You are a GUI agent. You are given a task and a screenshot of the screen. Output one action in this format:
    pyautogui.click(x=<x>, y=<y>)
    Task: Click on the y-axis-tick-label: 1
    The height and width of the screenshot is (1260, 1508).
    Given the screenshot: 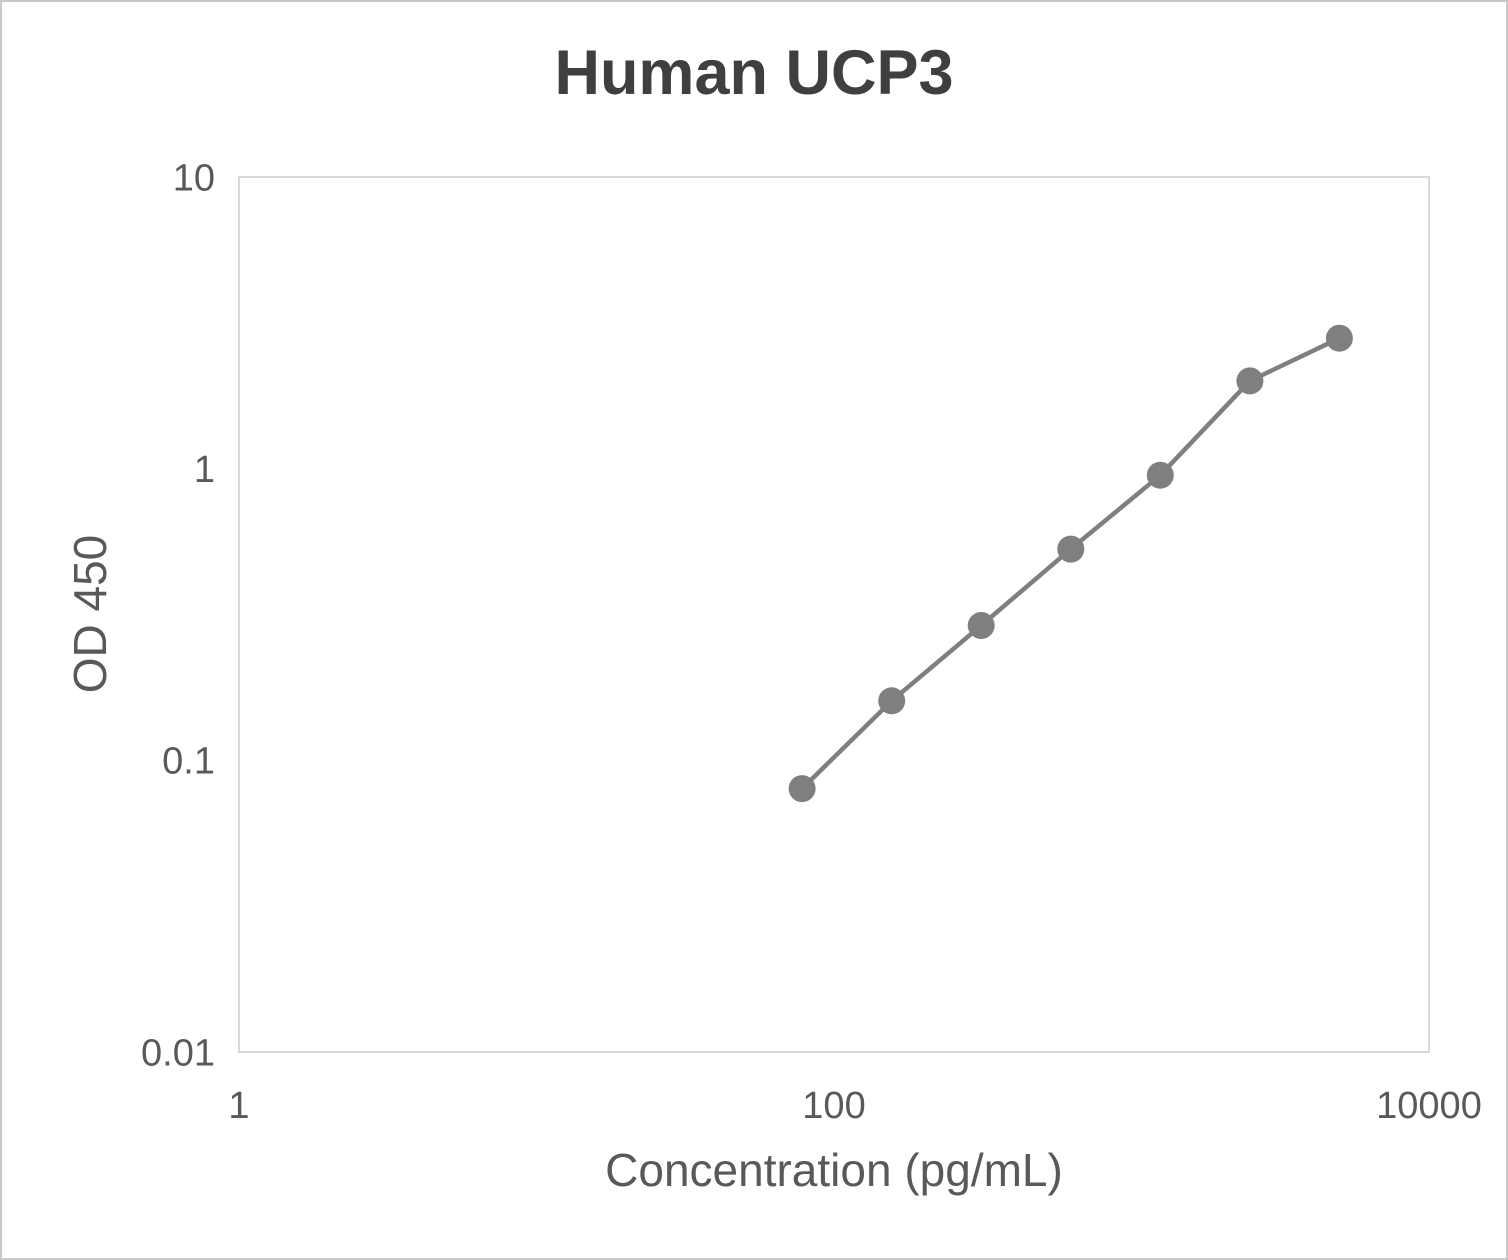 What is the action you would take?
    pyautogui.click(x=204, y=470)
    